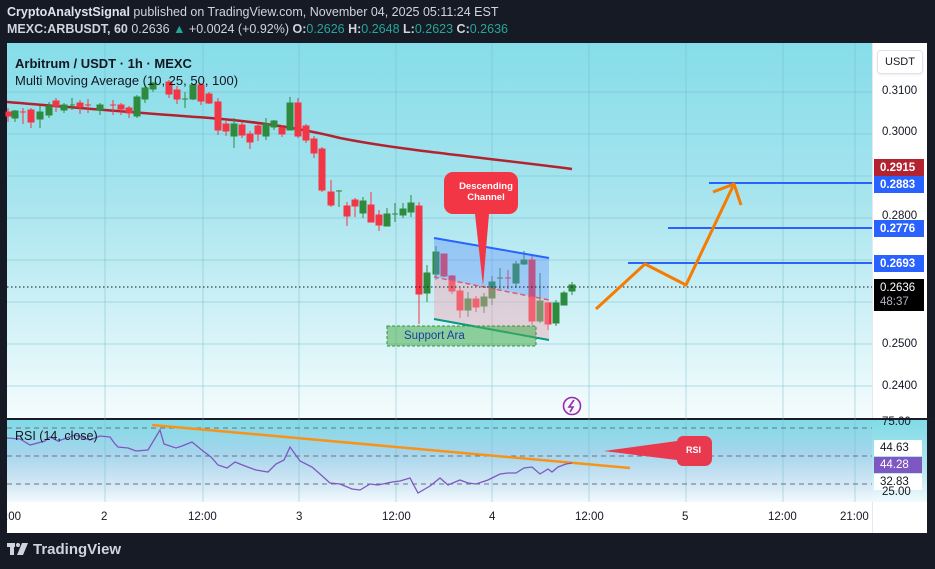 The image size is (935, 569). Describe the element at coordinates (572, 406) in the screenshot. I see `lightning-icon` at that location.